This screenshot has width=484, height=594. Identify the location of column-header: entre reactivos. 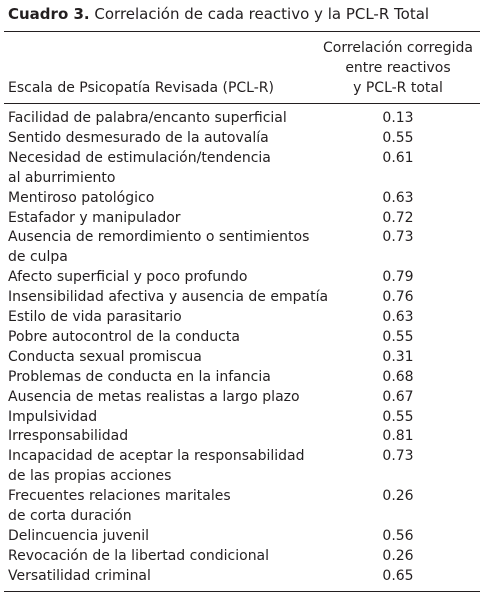
(398, 68).